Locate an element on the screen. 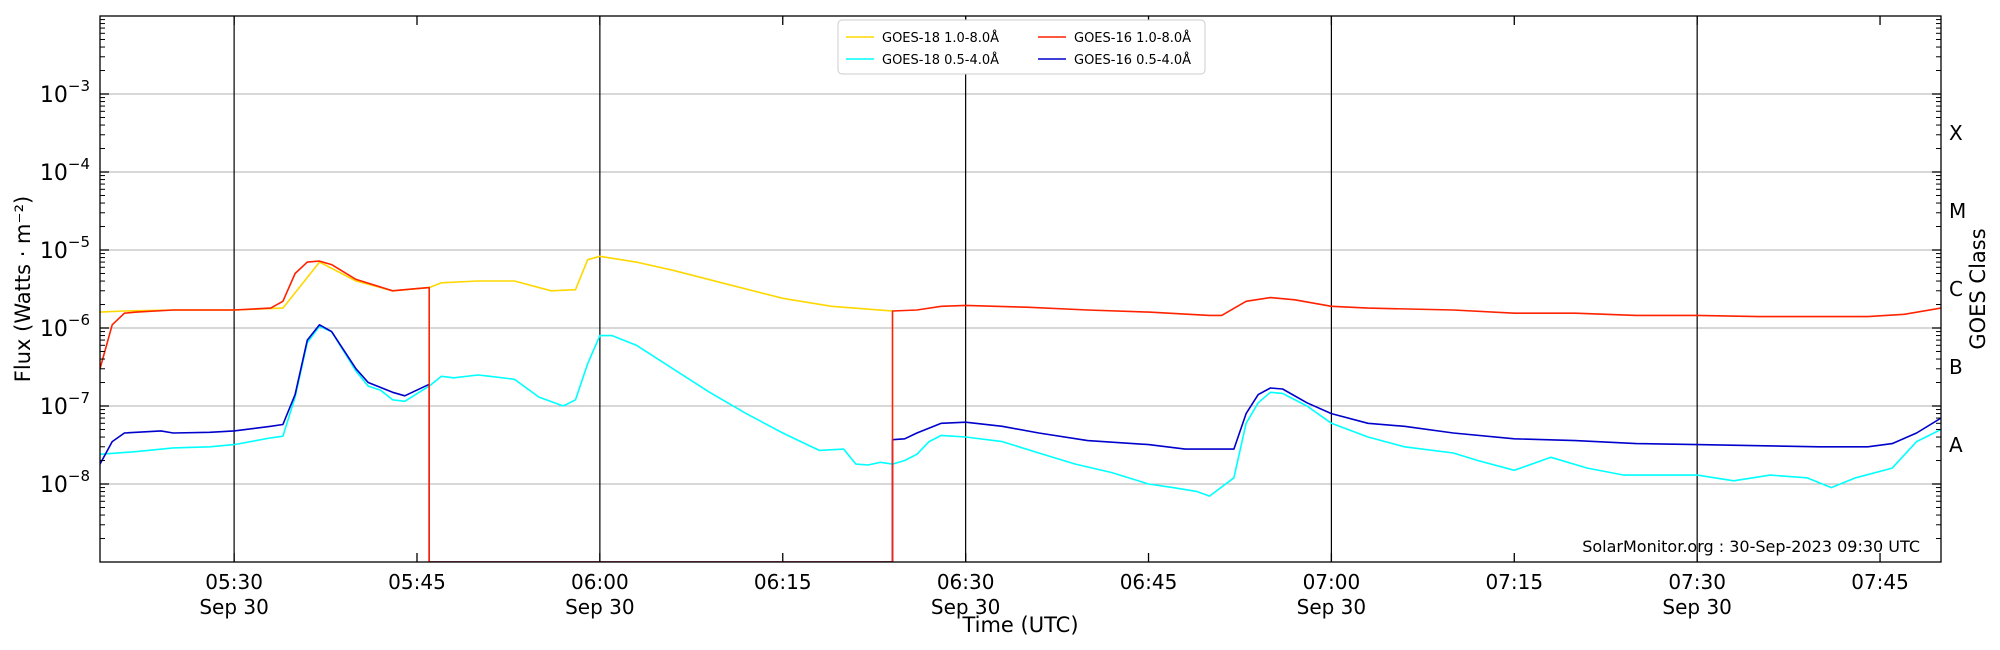 Image resolution: width=2000 pixels, height=650 pixels. goes-class-label-c: C is located at coordinates (1956, 289).